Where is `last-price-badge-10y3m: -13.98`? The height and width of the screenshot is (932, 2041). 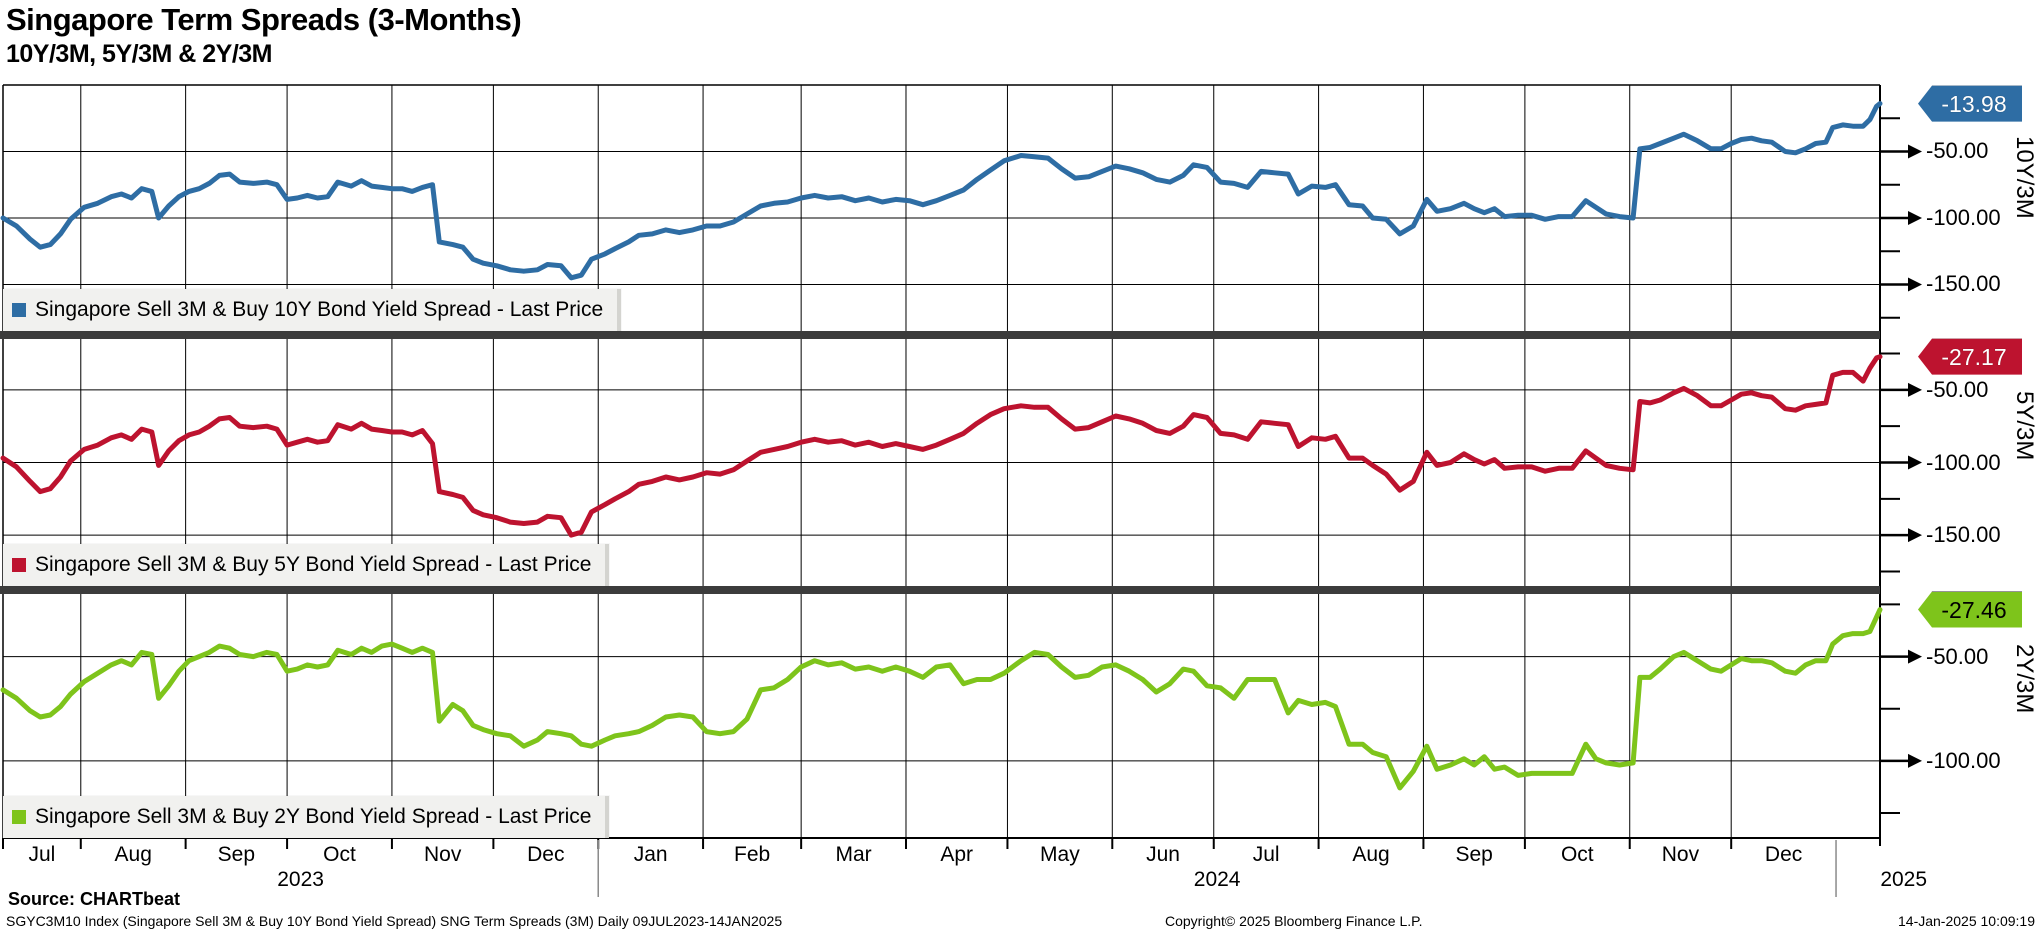
last-price-badge-10y3m: -13.98 is located at coordinates (1970, 103).